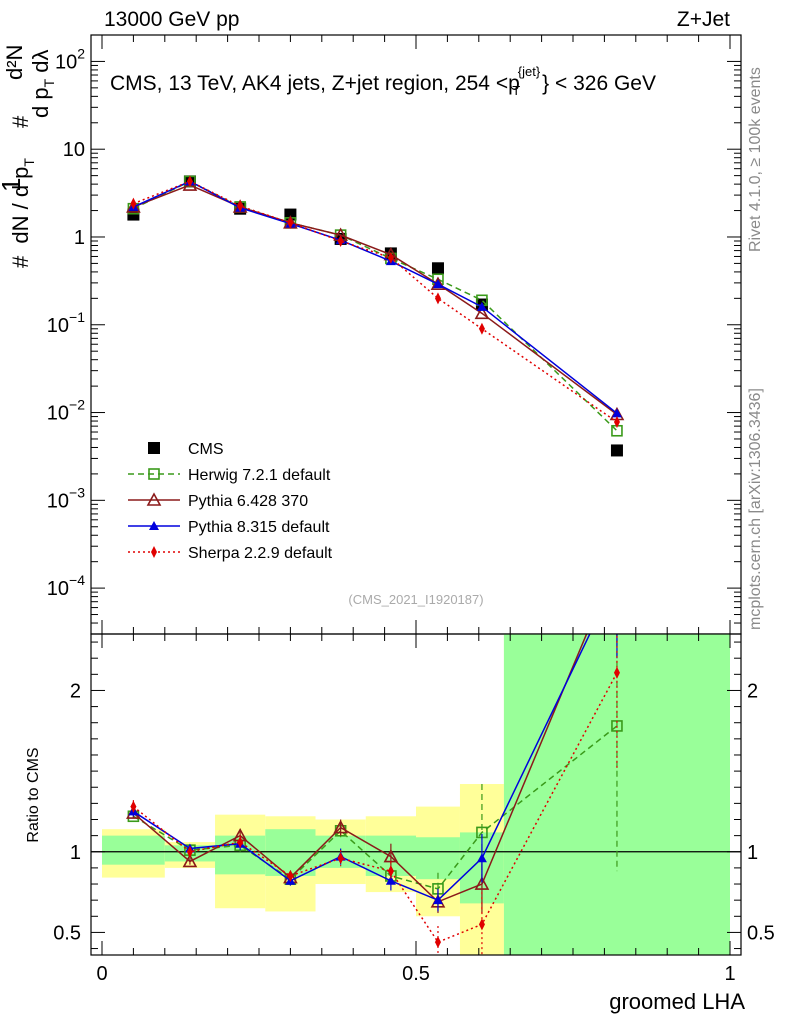  I want to click on mcplots-label: mcplots.cern.ch [arXiv:1306.3436], so click(755, 509).